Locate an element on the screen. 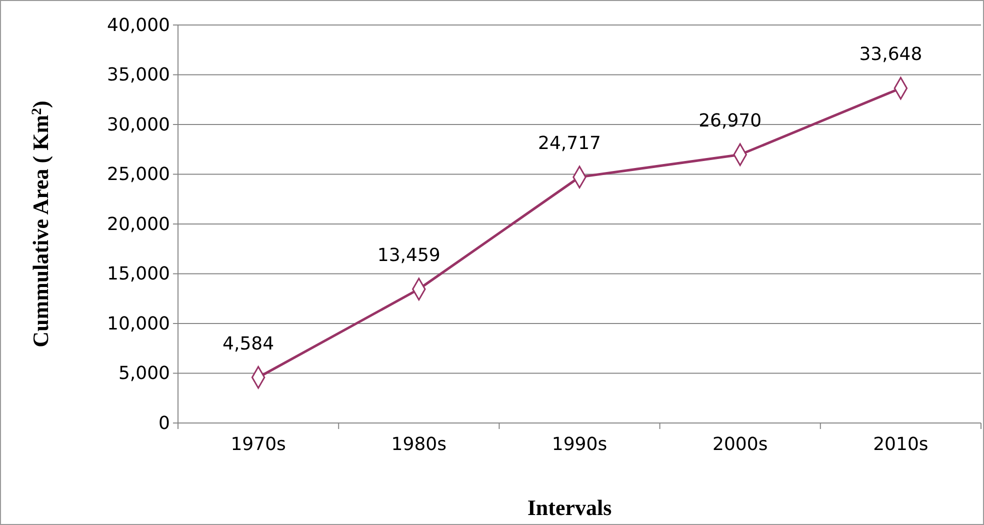  y-tick-label: 30,000 is located at coordinates (138, 125).